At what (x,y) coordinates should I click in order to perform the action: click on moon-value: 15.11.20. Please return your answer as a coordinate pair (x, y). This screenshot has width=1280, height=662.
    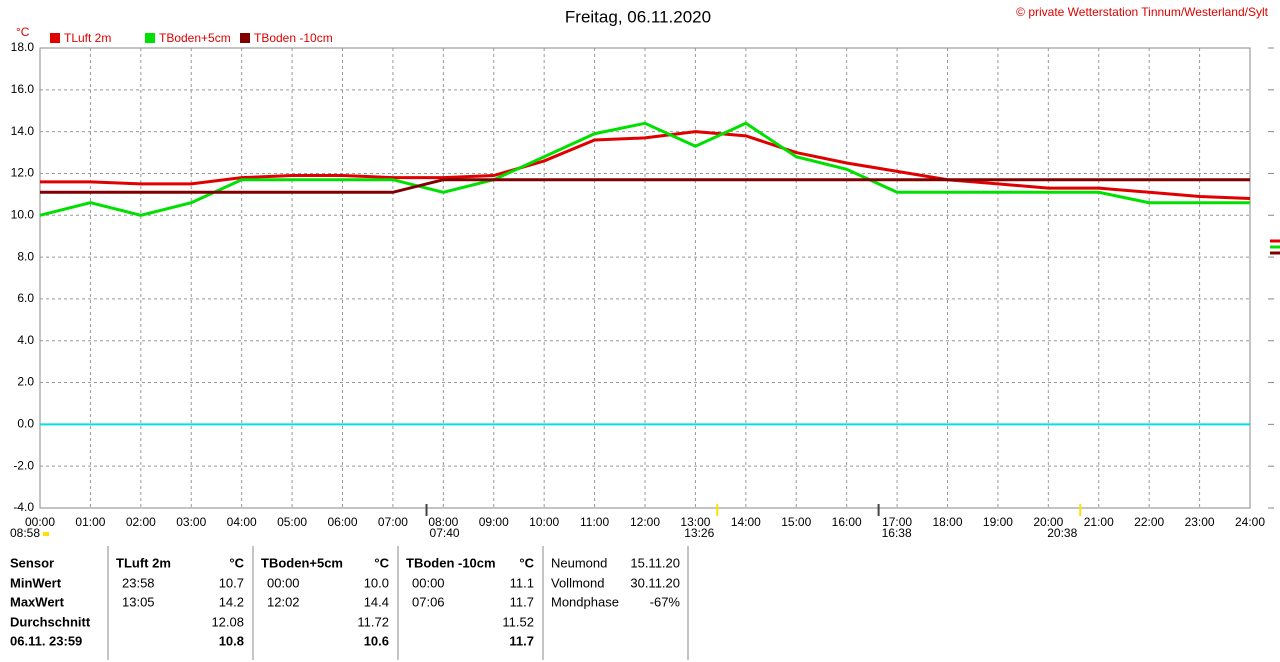
    Looking at the image, I should click on (655, 562).